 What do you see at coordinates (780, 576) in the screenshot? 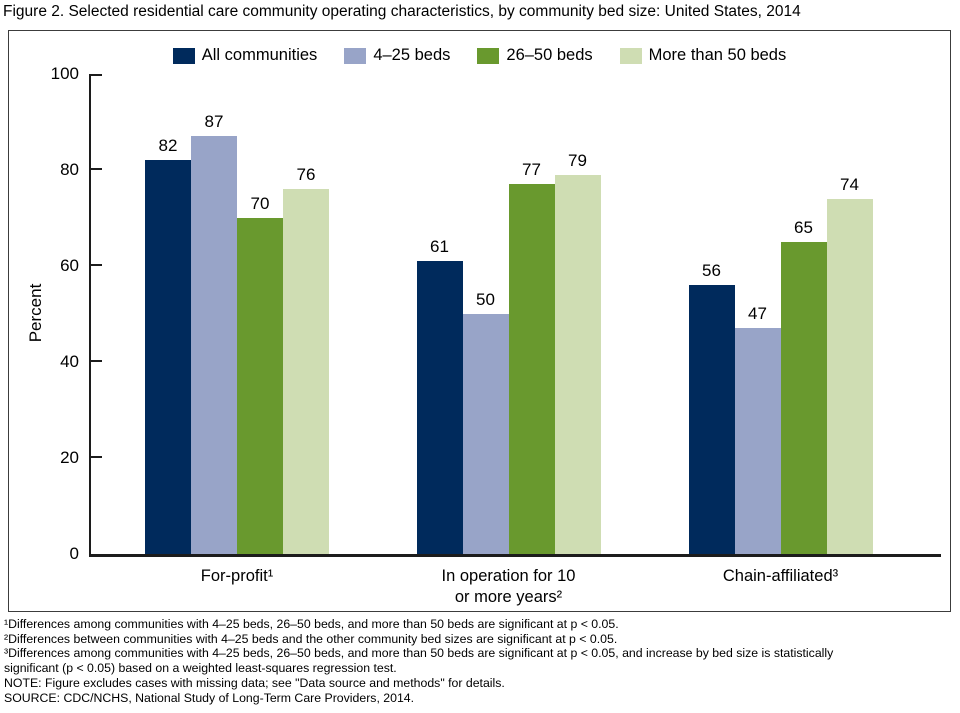
I see `x-category-label: Chain-affiliated³` at bounding box center [780, 576].